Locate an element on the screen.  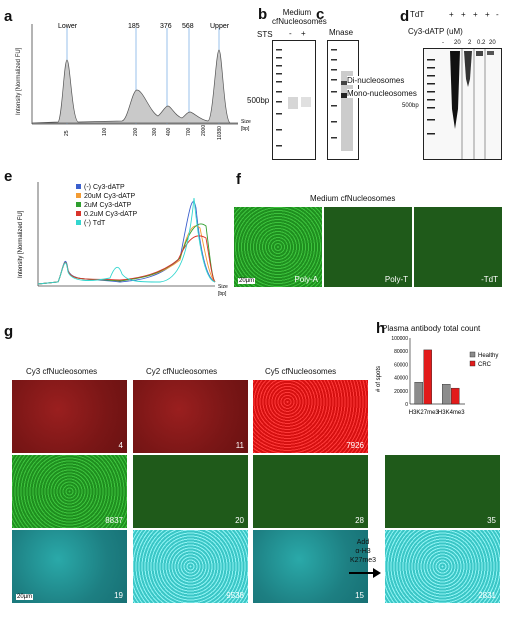
a-tick: 400 is located at coordinates (169, 131).